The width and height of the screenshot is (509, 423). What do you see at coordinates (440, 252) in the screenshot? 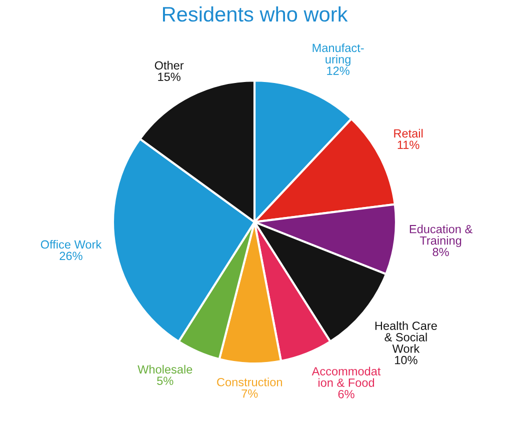
I see `data-label: 8%` at bounding box center [440, 252].